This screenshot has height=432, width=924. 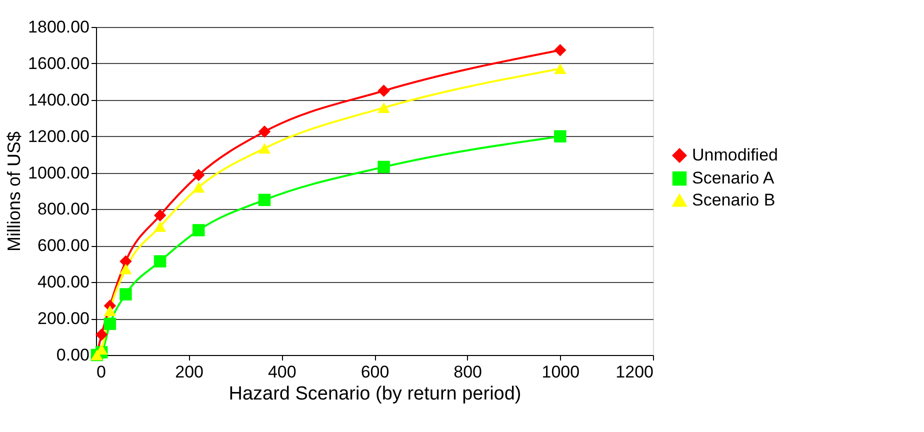 I want to click on x-tick-label: 1000, so click(x=561, y=372).